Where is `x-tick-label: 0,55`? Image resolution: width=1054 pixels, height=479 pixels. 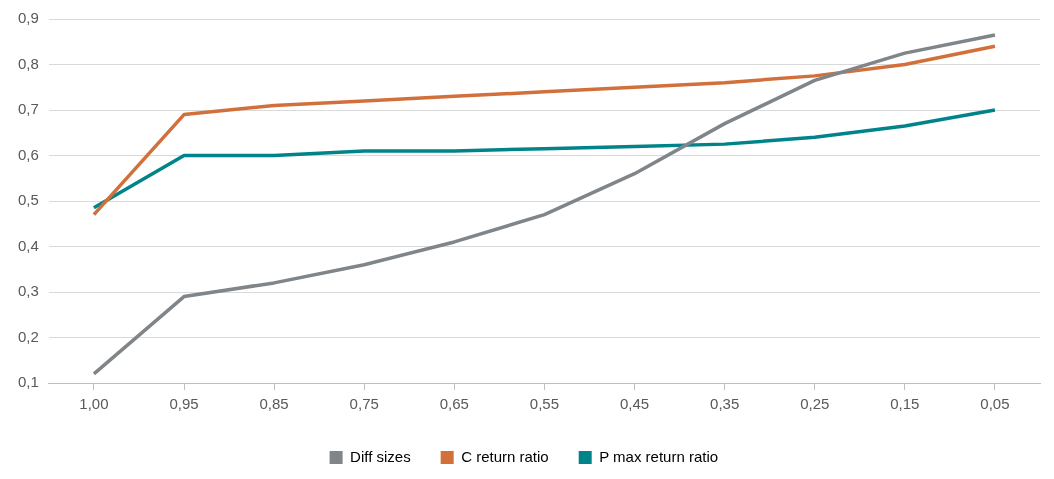
x-tick-label: 0,55 is located at coordinates (544, 404).